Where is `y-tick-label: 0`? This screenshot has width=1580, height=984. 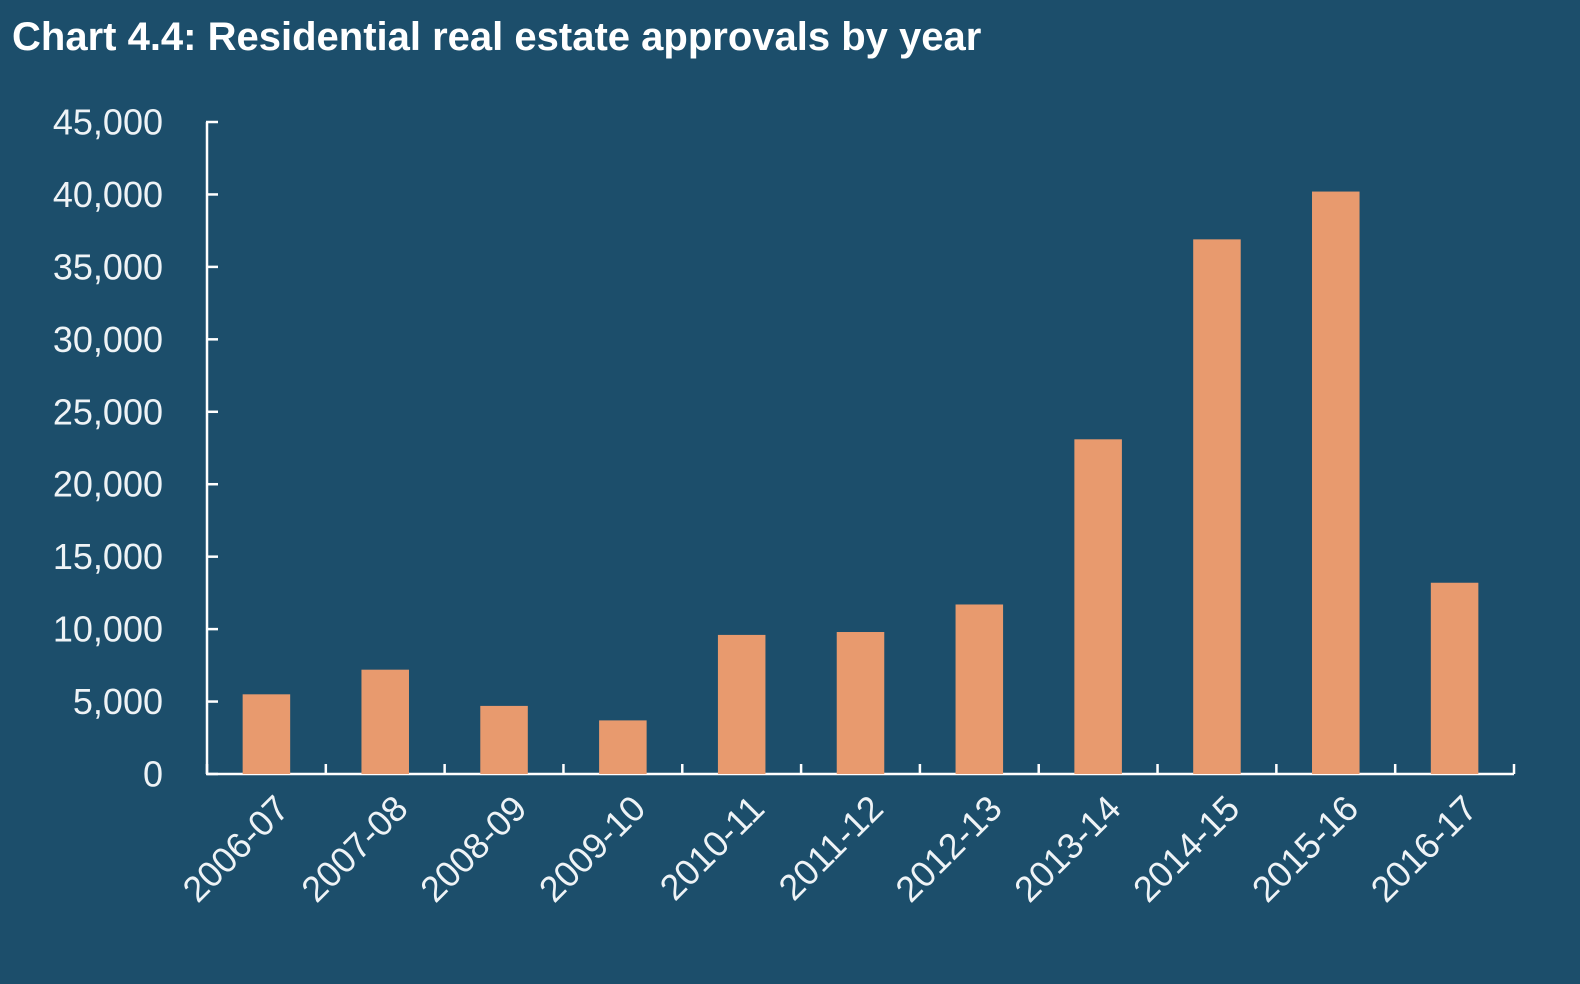
y-tick-label: 0 is located at coordinates (153, 774).